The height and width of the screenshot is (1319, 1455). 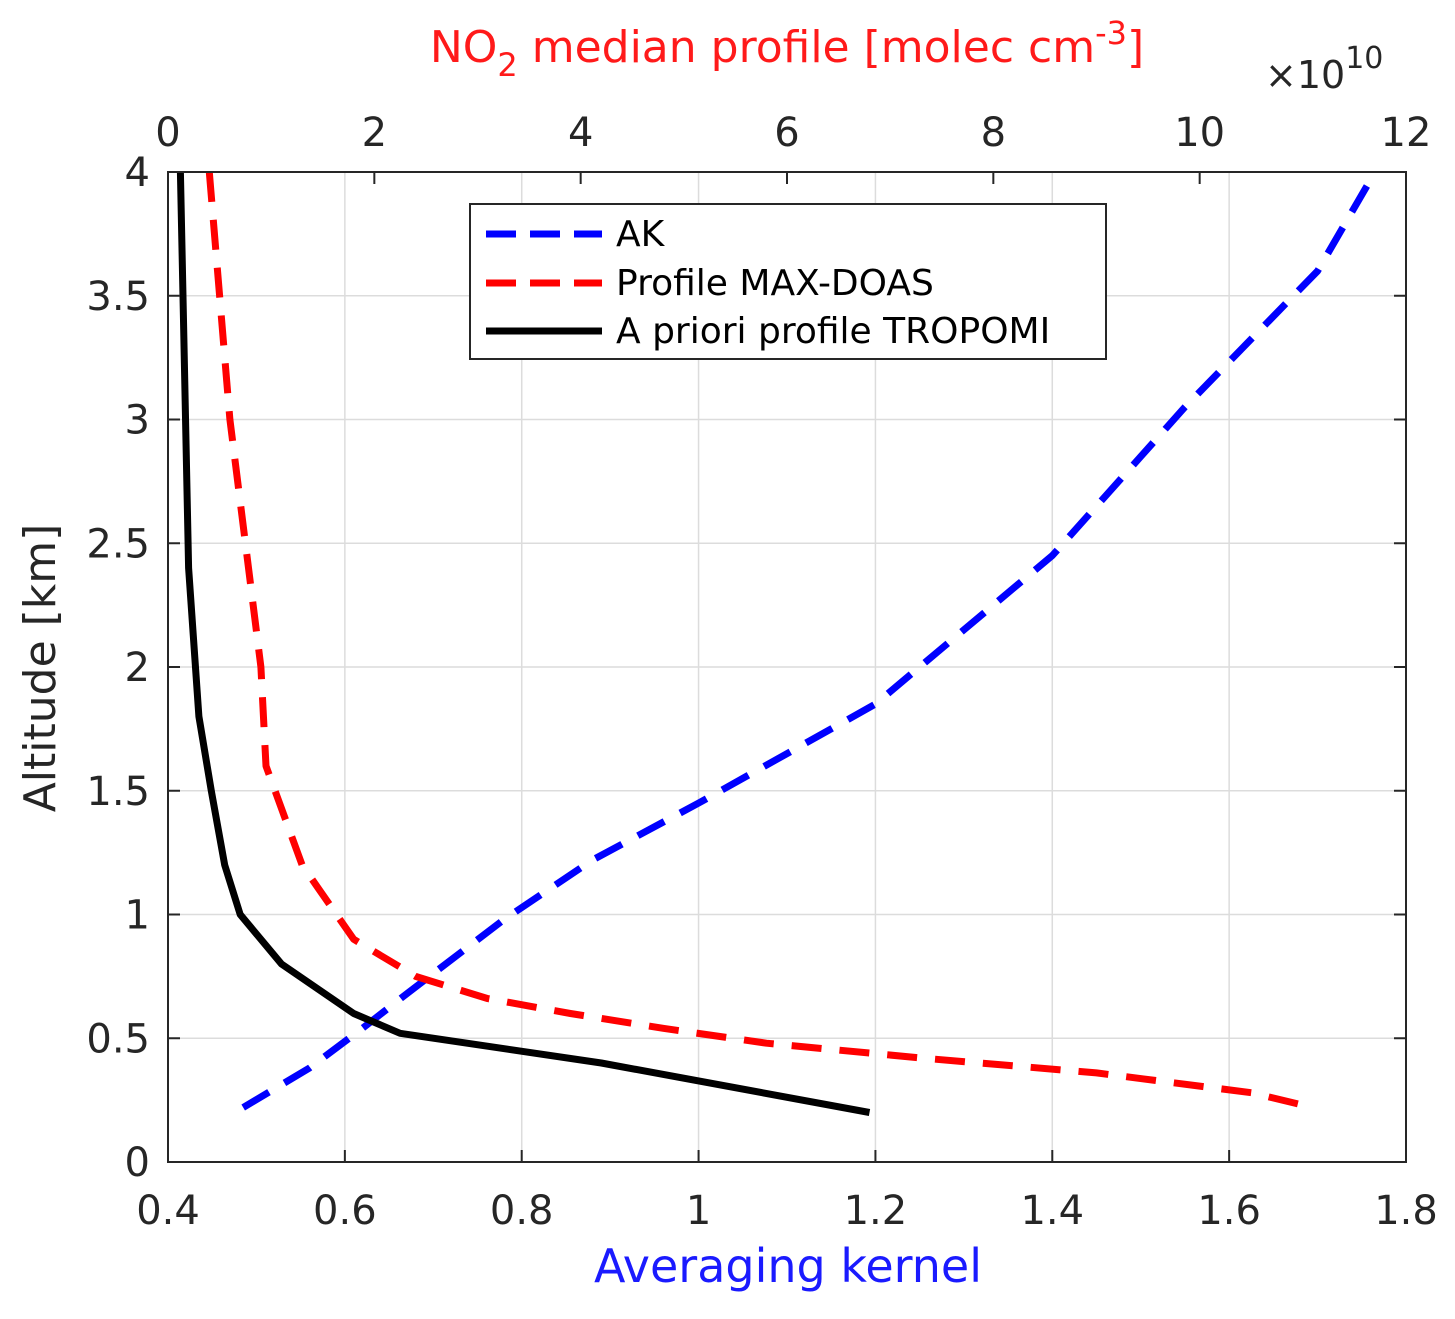 What do you see at coordinates (118, 792) in the screenshot?
I see `left-axis-tick-label: 1.5` at bounding box center [118, 792].